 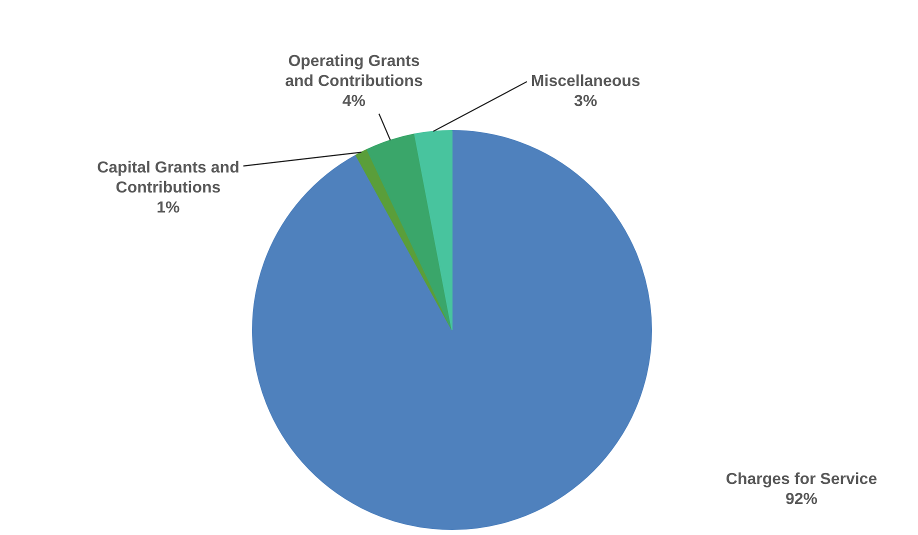 I want to click on slice-label: Capital Grants and Contributions, so click(x=168, y=177).